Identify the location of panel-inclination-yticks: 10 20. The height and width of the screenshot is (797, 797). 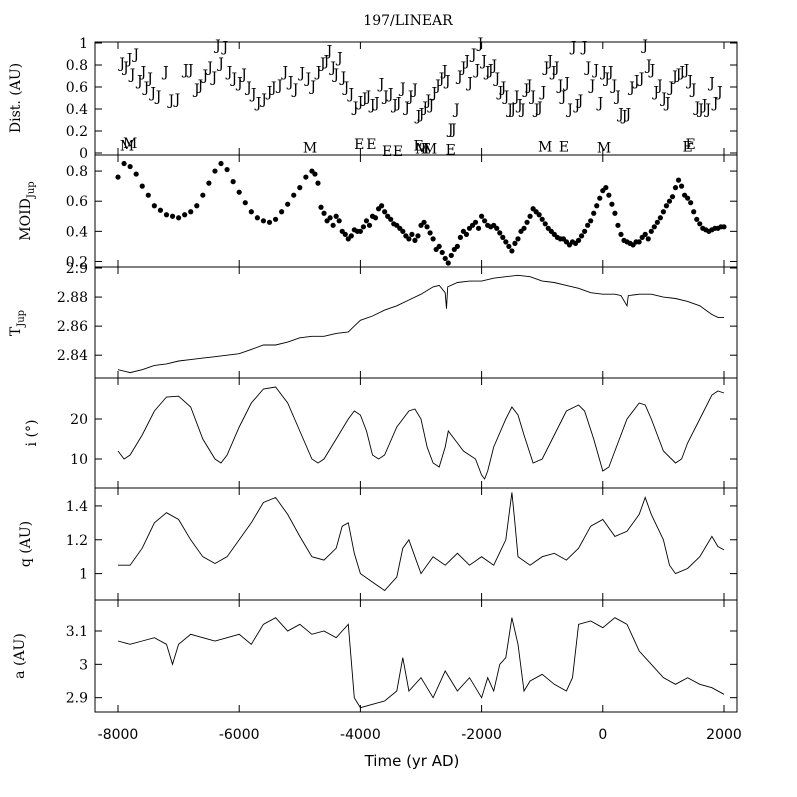
(403, 440).